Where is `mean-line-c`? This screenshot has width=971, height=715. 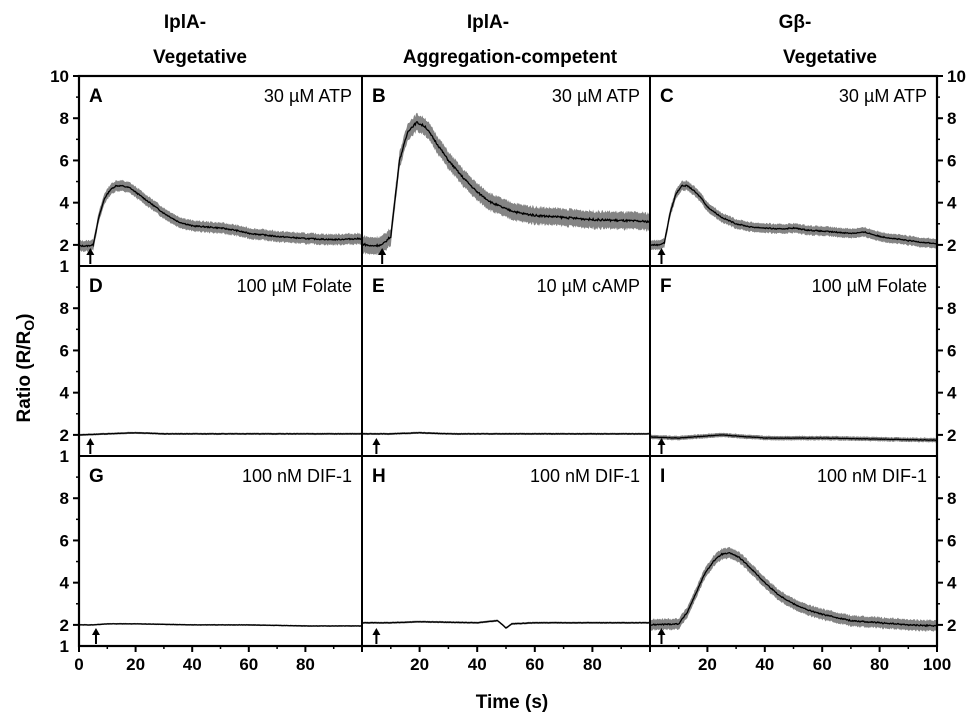 mean-line-c is located at coordinates (793, 215).